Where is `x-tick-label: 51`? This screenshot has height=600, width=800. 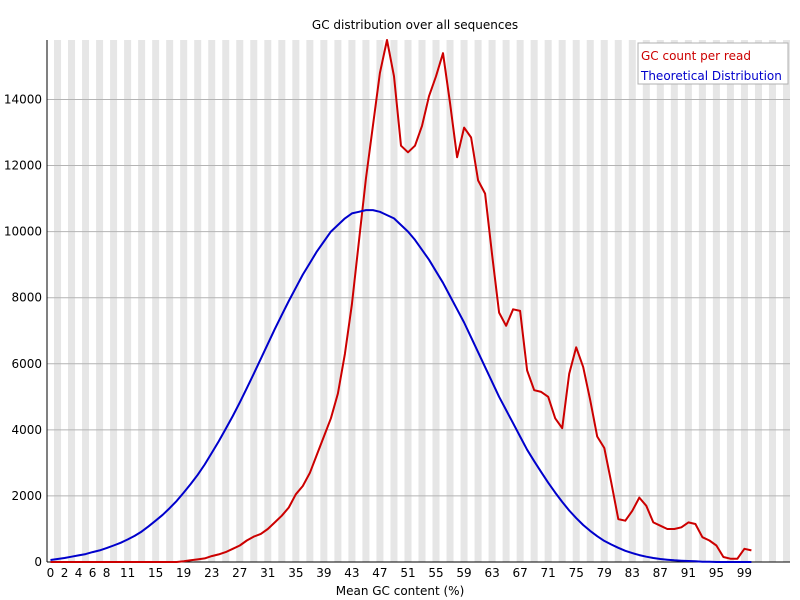 x-tick-label: 51 is located at coordinates (407, 573).